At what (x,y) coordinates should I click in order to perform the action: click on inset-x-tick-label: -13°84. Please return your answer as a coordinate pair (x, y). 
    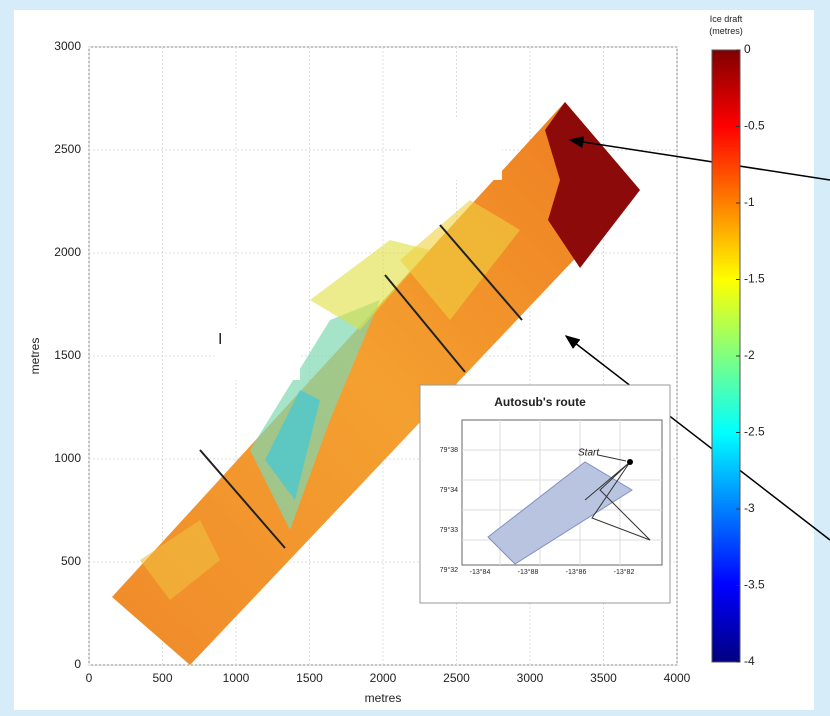
    Looking at the image, I should click on (480, 572).